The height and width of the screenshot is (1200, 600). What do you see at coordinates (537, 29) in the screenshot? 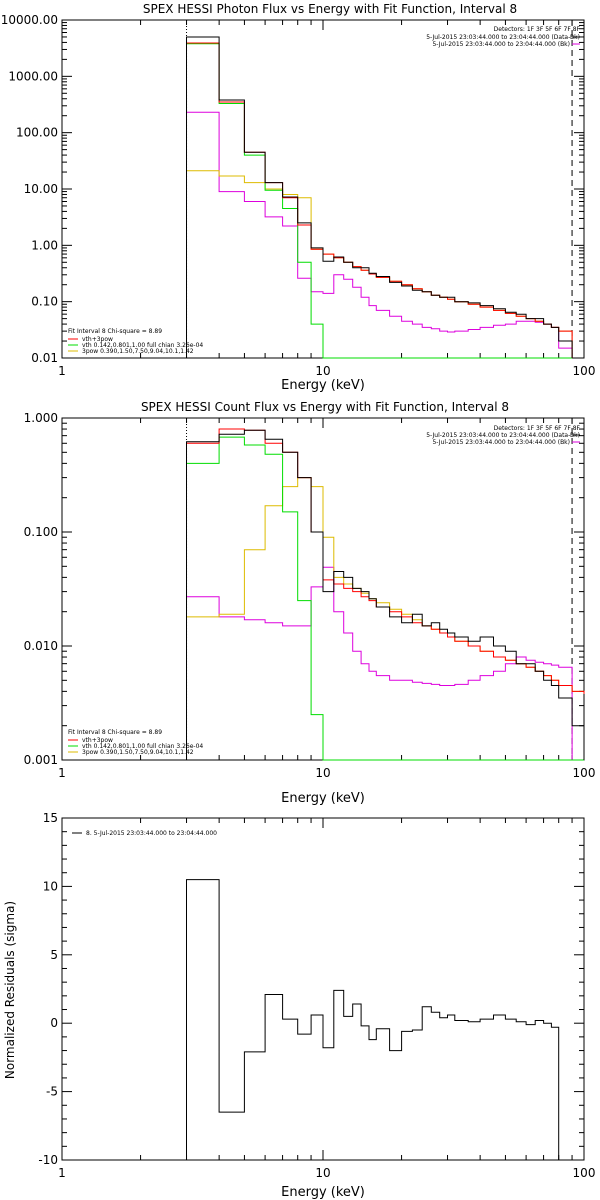
I see `photon-detectors-text: Detectors: 1F 3F 5F 6F 7F 8F` at bounding box center [537, 29].